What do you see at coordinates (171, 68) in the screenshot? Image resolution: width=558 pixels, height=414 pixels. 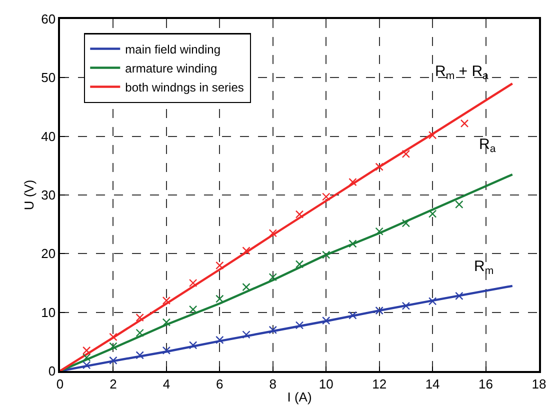 I see `legend-label: armature winding` at bounding box center [171, 68].